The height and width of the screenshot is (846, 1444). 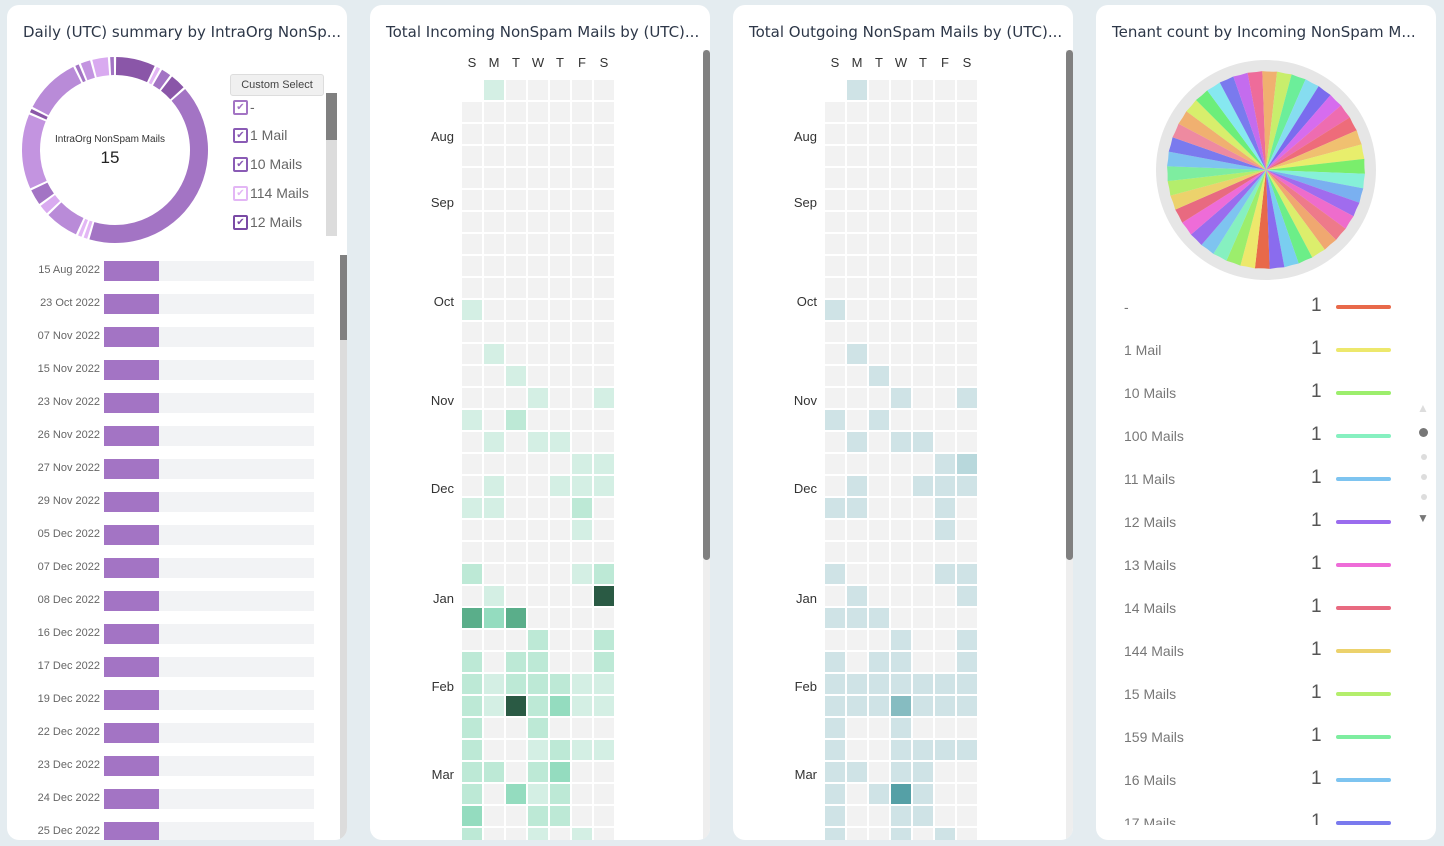 What do you see at coordinates (343, 297) in the screenshot?
I see `list-scrollbar-thumb` at bounding box center [343, 297].